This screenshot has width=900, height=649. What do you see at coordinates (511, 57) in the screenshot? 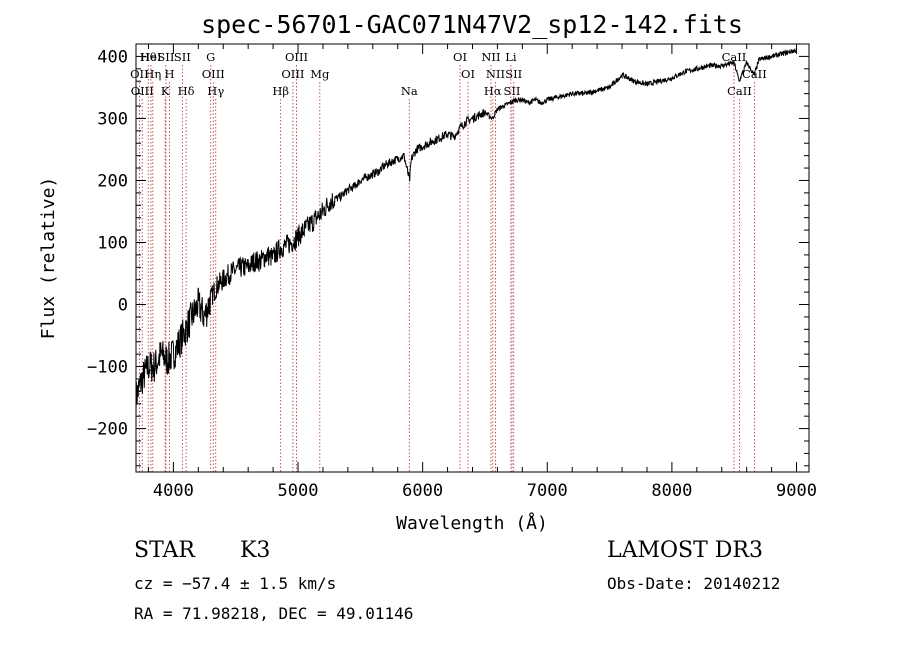
I see `spectral-line-label: Li` at bounding box center [511, 57].